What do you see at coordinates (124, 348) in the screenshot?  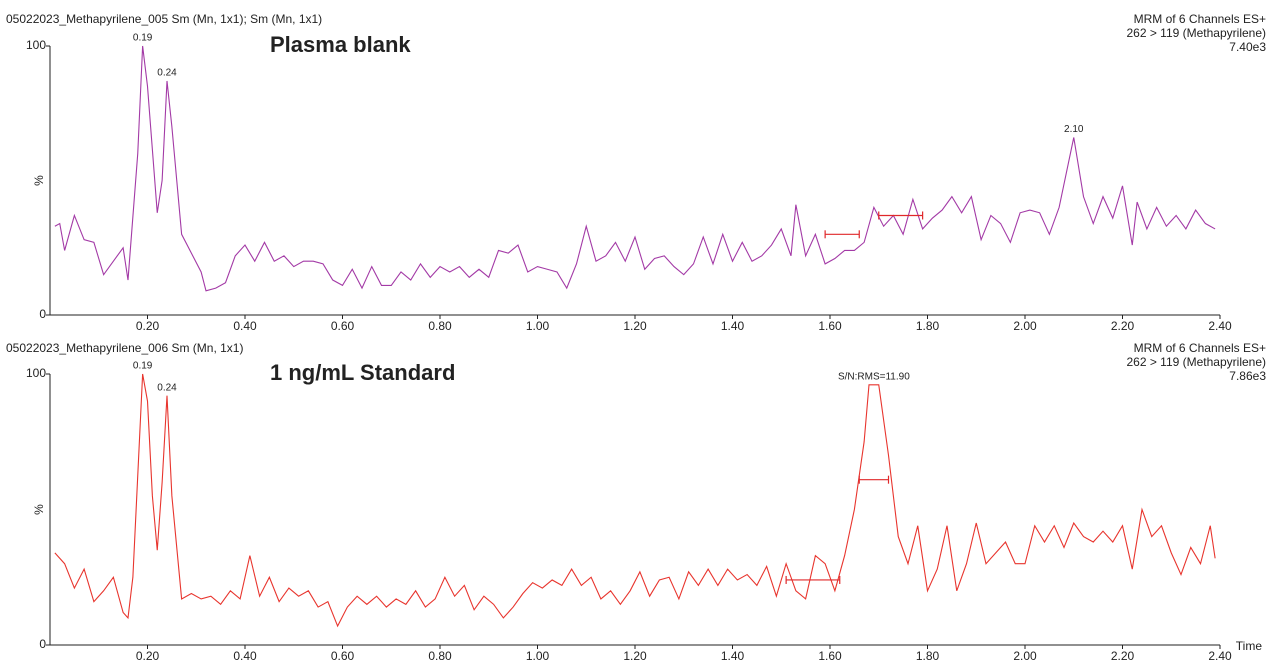 I see `header-left: 05022023_Methapyrilene_006 Sm (Mn, 1x1)` at bounding box center [124, 348].